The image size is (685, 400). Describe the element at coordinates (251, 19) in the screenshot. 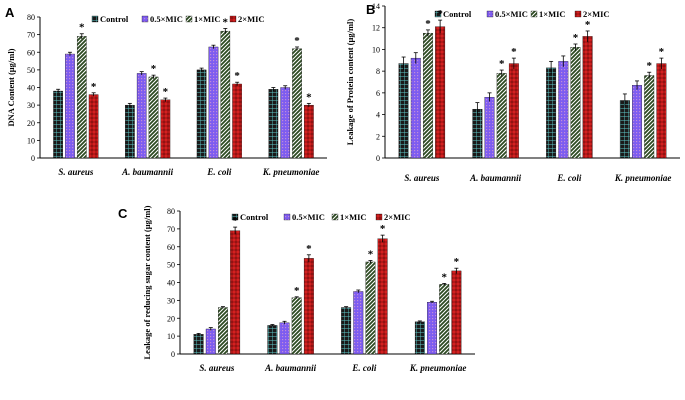

I see `legend-label-two-mic: 2×MIC` at that location.